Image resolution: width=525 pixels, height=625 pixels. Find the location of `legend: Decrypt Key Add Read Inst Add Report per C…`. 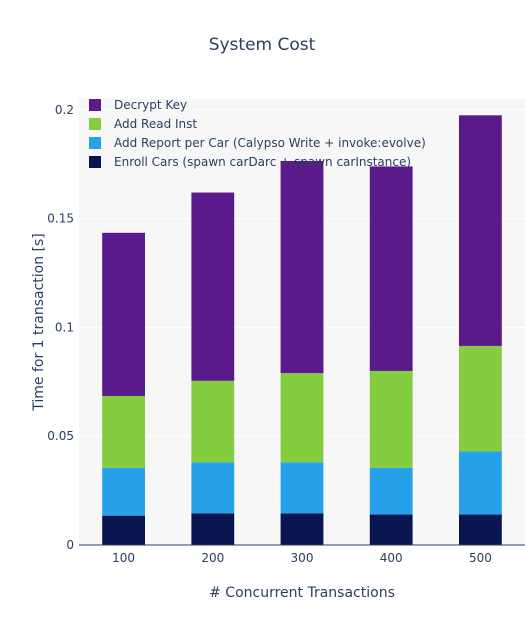

legend: Decrypt Key Add Read Inst Add Report per C… is located at coordinates (257, 133).